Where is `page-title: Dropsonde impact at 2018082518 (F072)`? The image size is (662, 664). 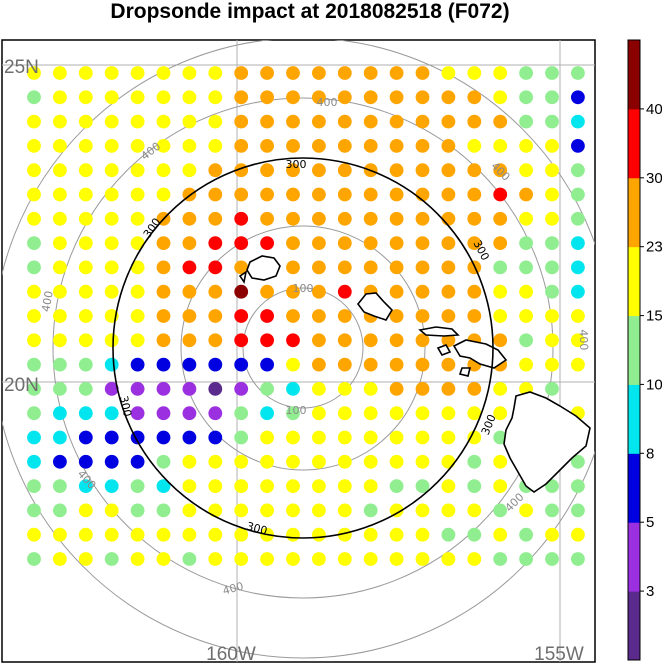
page-title: Dropsonde impact at 2018082518 (F072) is located at coordinates (310, 11).